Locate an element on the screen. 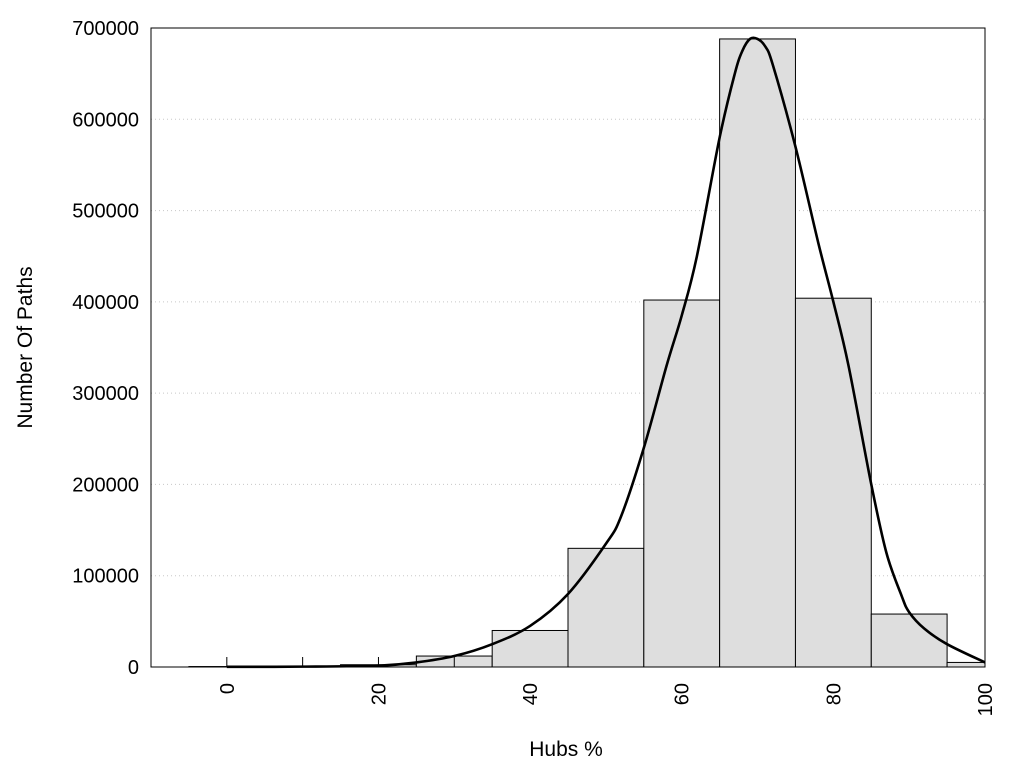 The image size is (1024, 768). y-tick-label: 700000 is located at coordinates (105, 29).